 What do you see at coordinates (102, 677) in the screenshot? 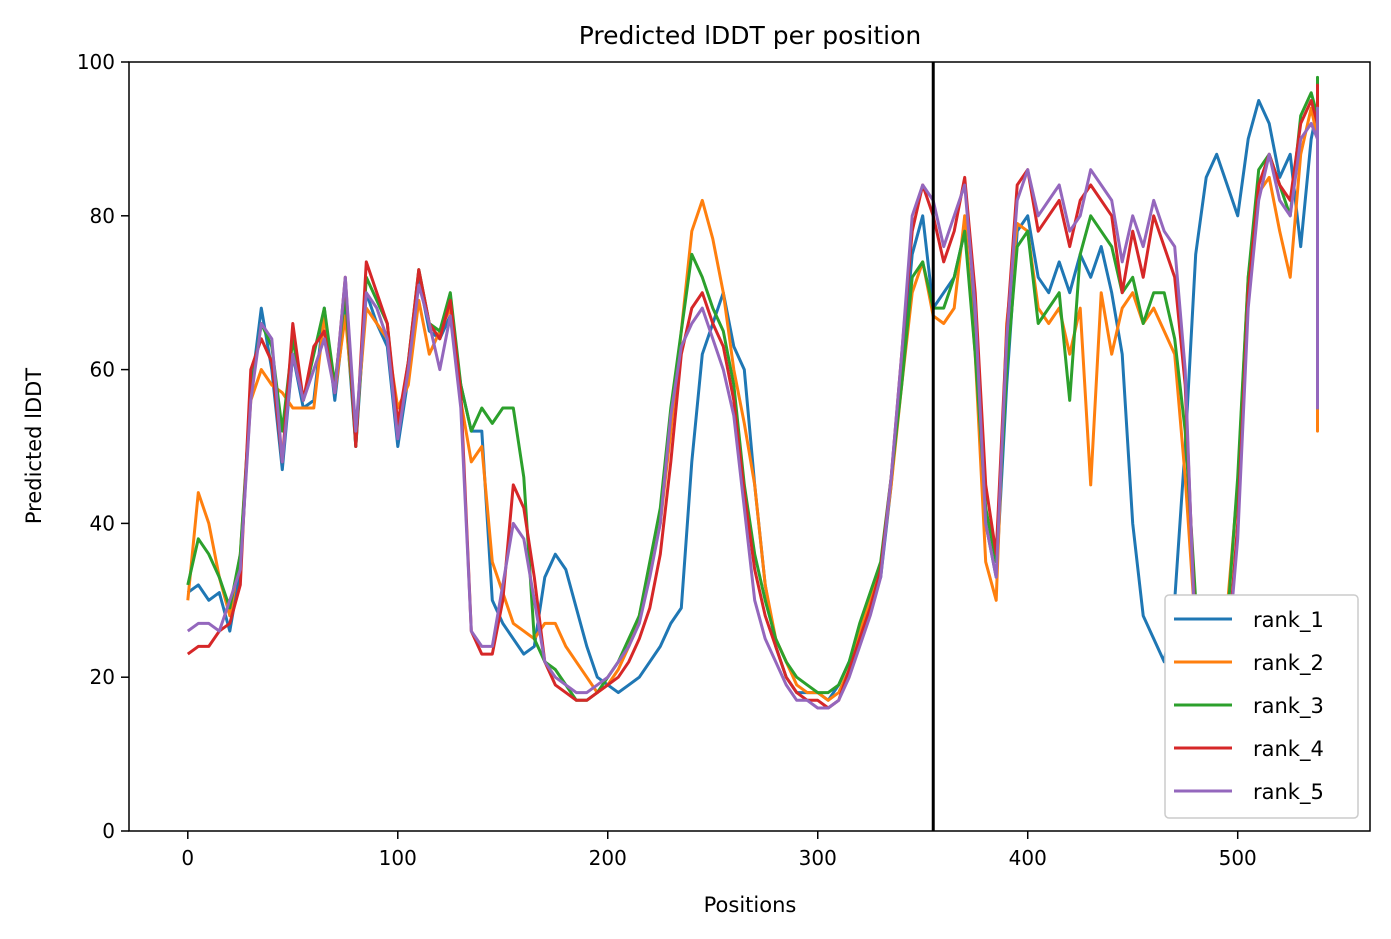
I see `y-tick-label: 20` at bounding box center [102, 677].